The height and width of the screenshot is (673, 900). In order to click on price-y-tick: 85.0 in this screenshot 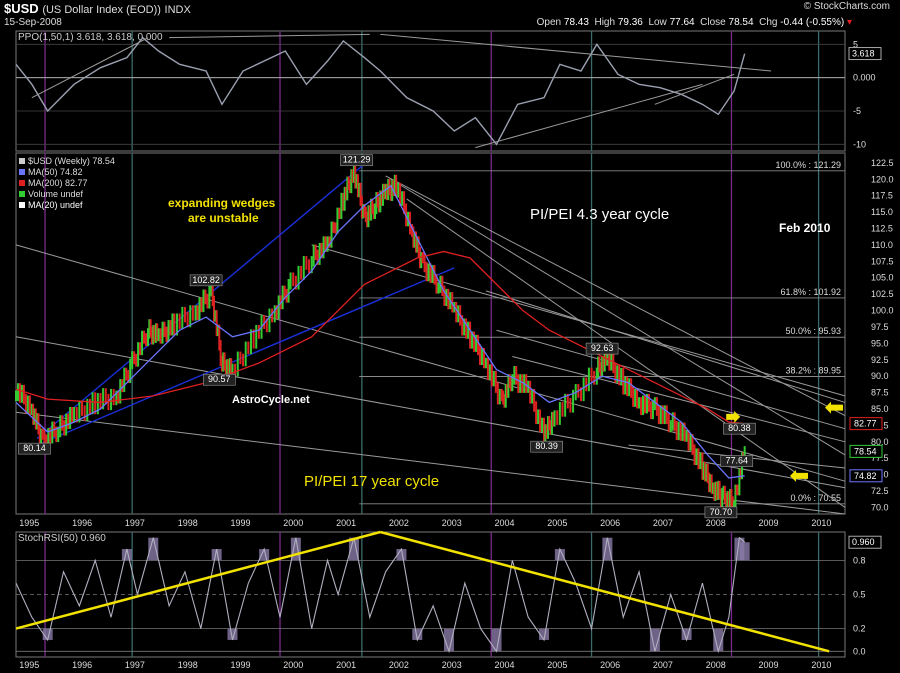, I will do `click(880, 409)`.